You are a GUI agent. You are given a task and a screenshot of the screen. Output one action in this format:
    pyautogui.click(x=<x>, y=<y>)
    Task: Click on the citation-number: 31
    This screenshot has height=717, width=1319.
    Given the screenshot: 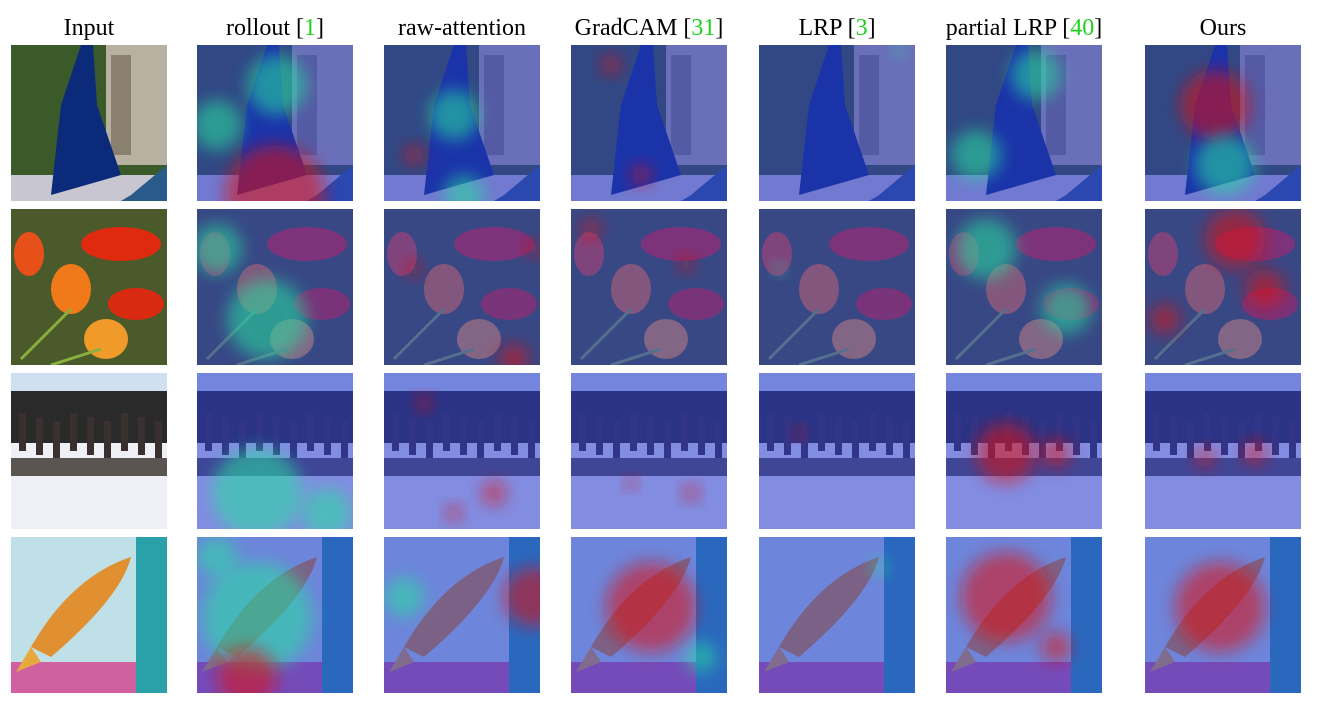 What is the action you would take?
    pyautogui.click(x=703, y=28)
    